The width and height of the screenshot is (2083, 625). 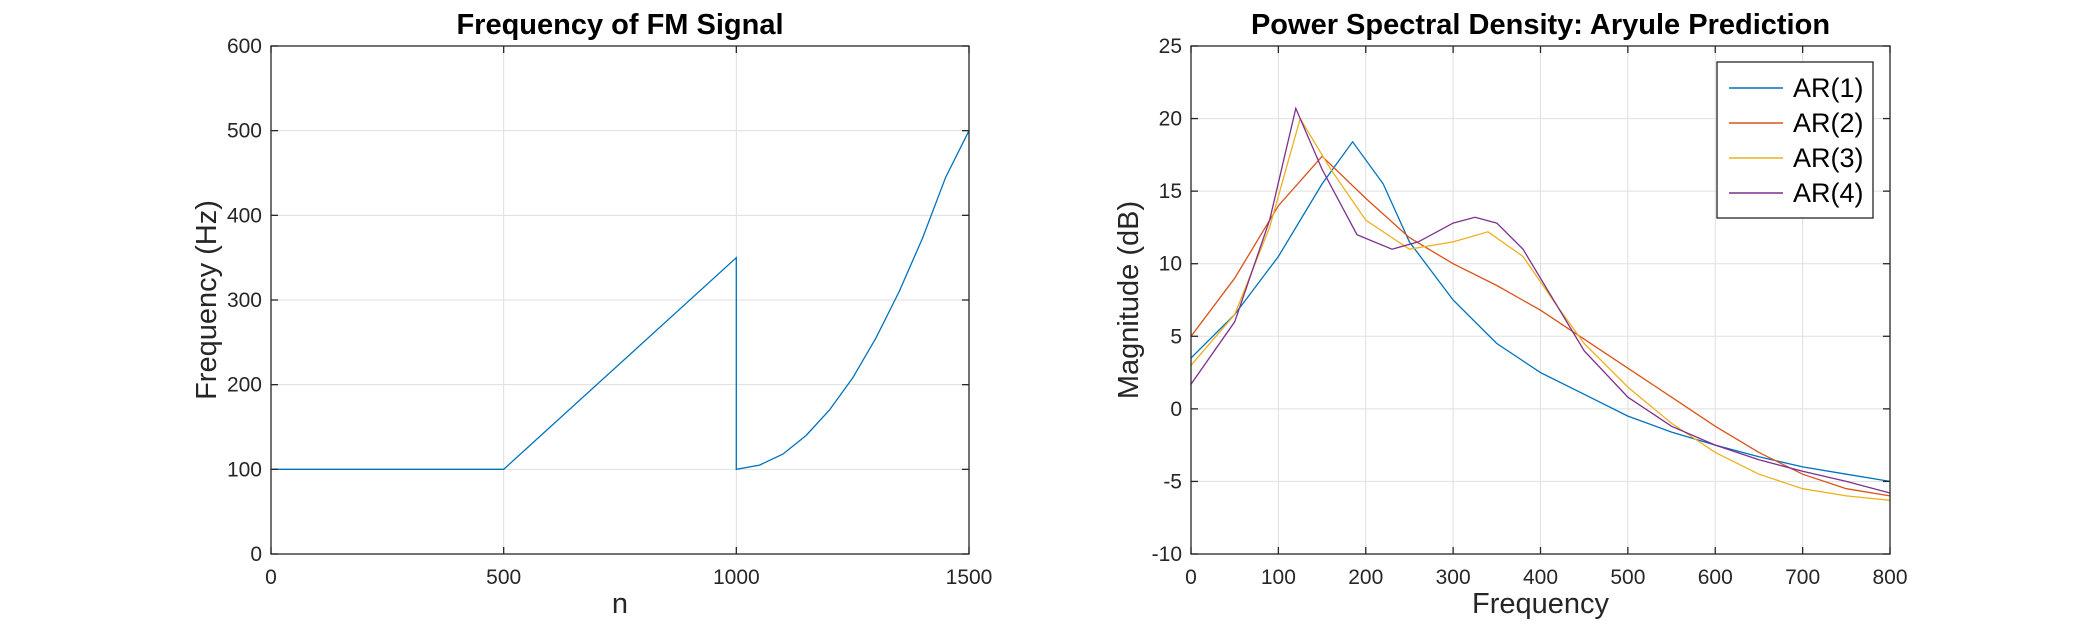 I want to click on x-tick-label: 400, so click(x=1540, y=577).